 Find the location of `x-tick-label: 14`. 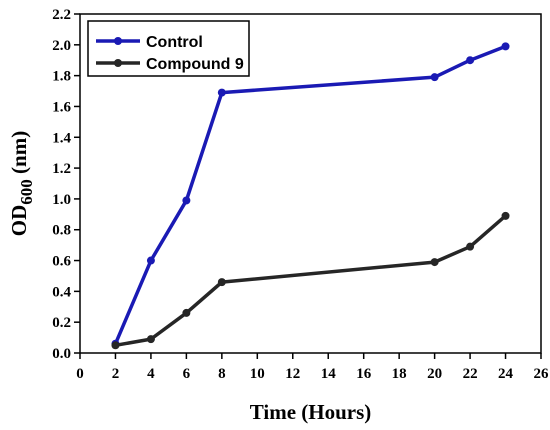

x-tick-label: 14 is located at coordinates (329, 374).